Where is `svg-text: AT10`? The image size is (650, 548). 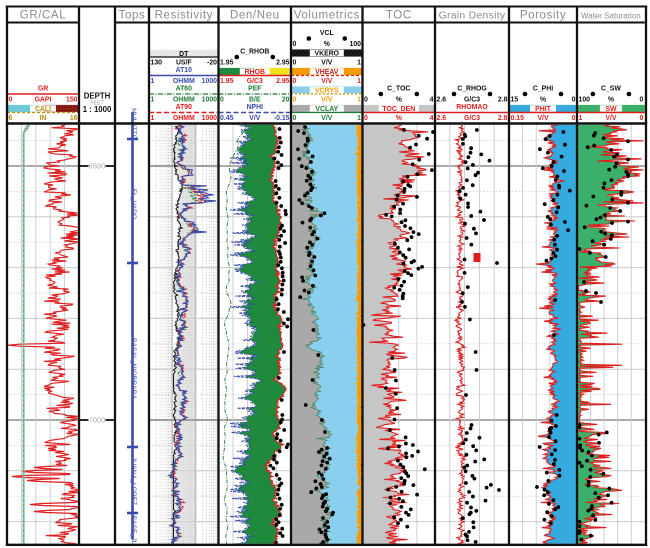 svg-text: AT10 is located at coordinates (184, 70).